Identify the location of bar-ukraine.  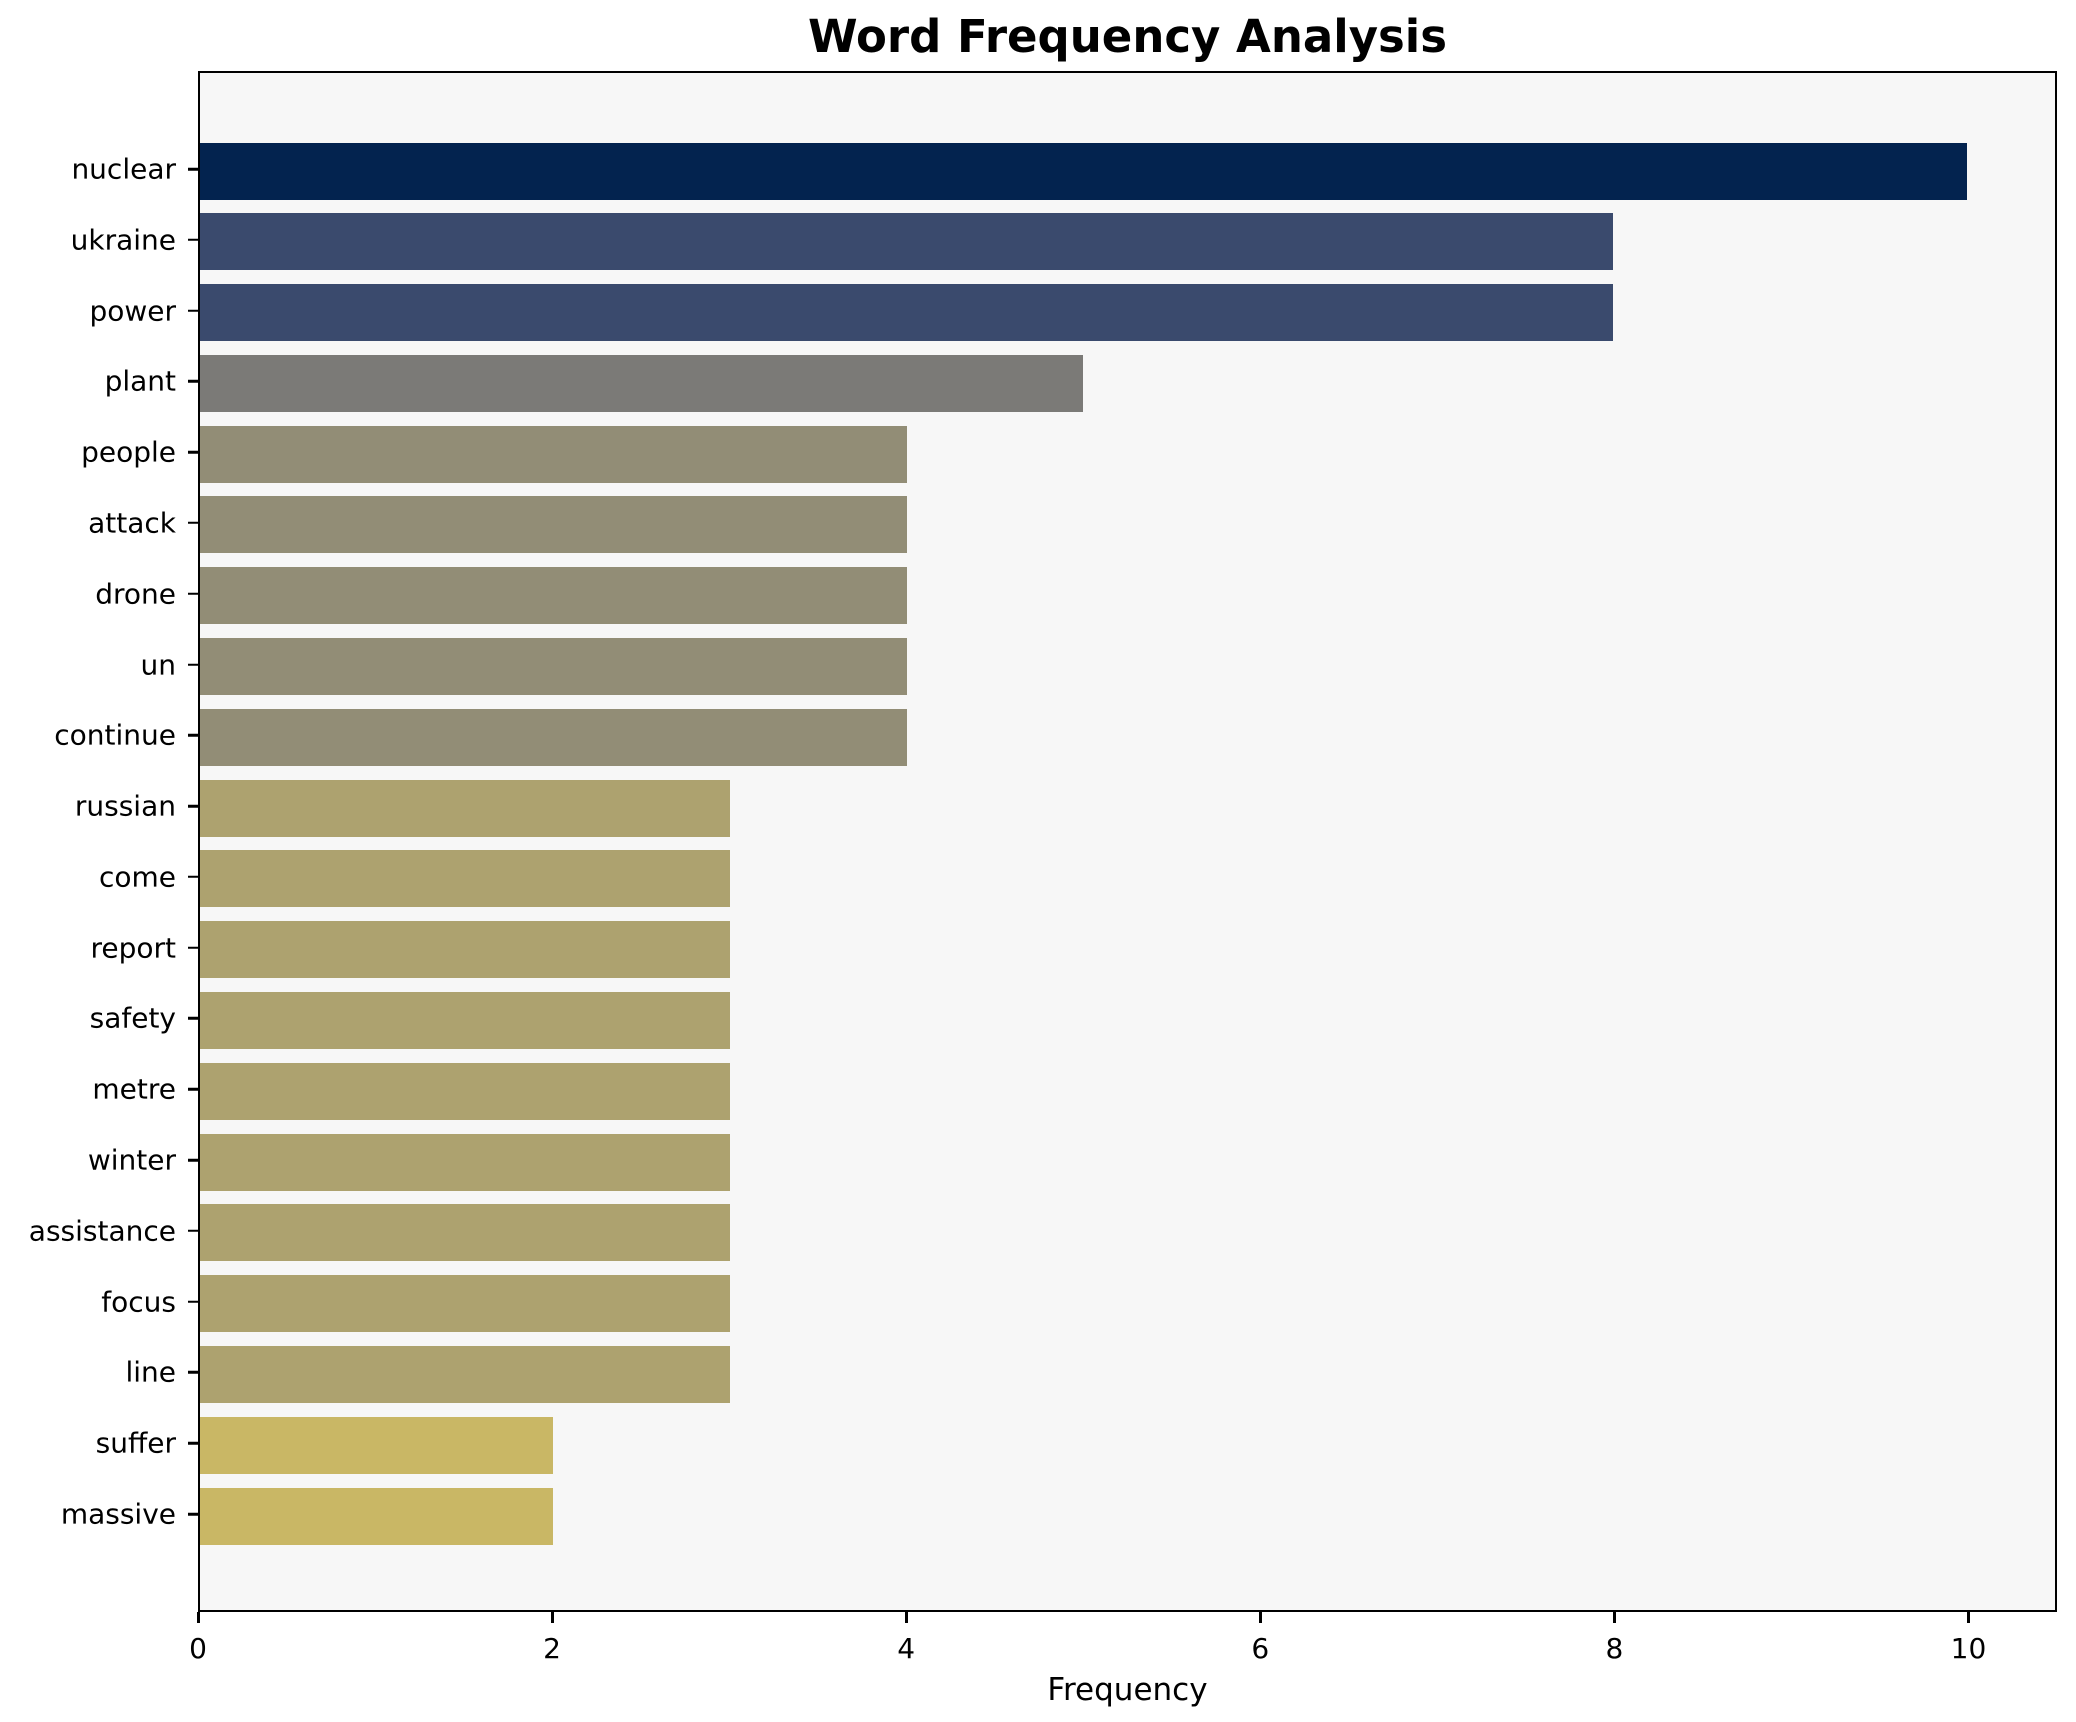
(907, 242).